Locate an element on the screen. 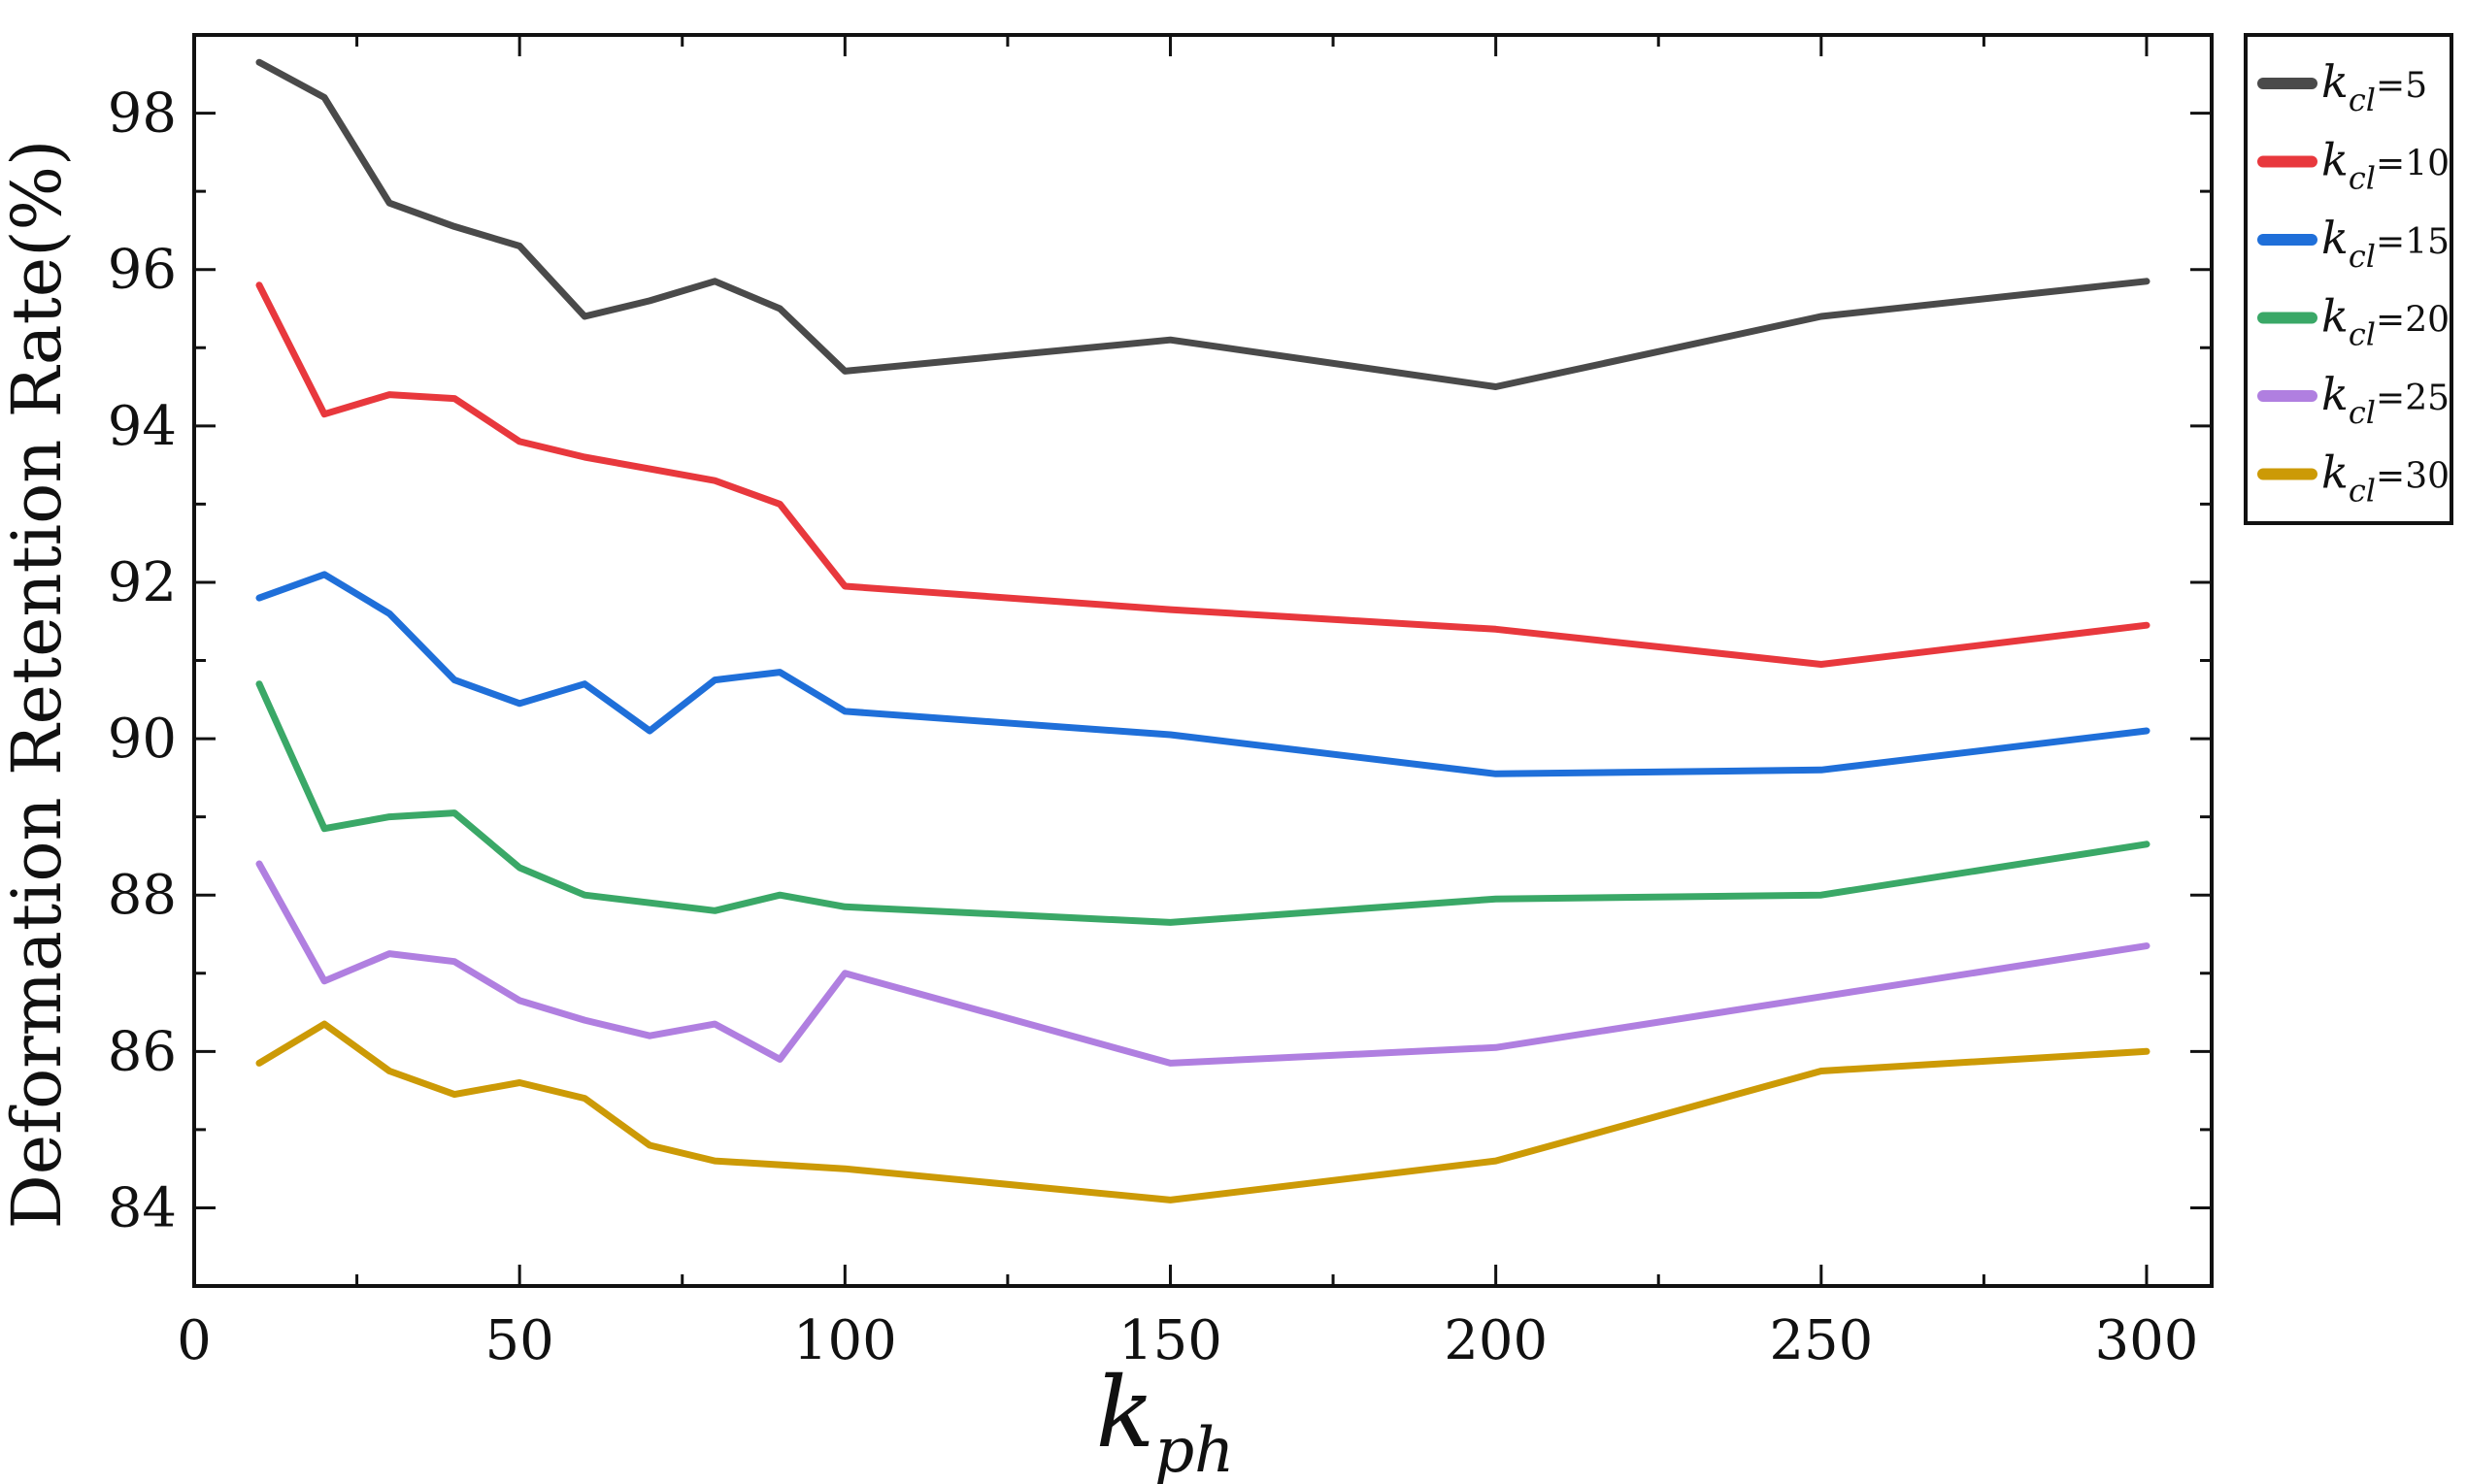 The width and height of the screenshot is (2467, 1484). y-tick-label: 94 is located at coordinates (143, 426).